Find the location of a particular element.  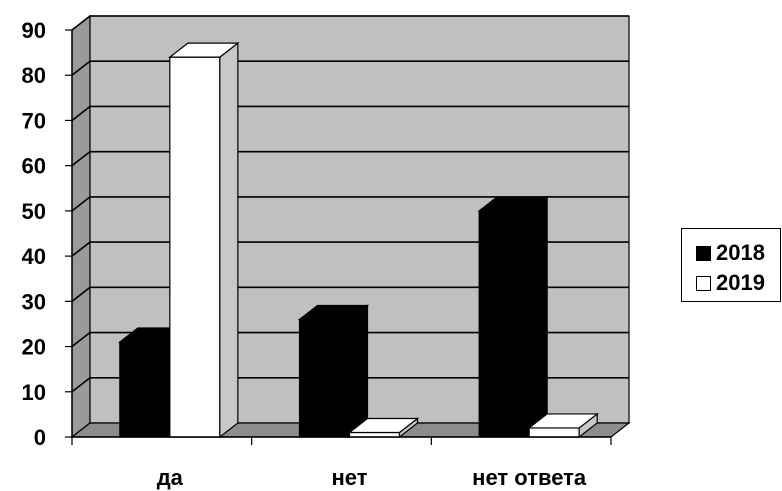

y-tick-label: 10 is located at coordinates (34, 392).